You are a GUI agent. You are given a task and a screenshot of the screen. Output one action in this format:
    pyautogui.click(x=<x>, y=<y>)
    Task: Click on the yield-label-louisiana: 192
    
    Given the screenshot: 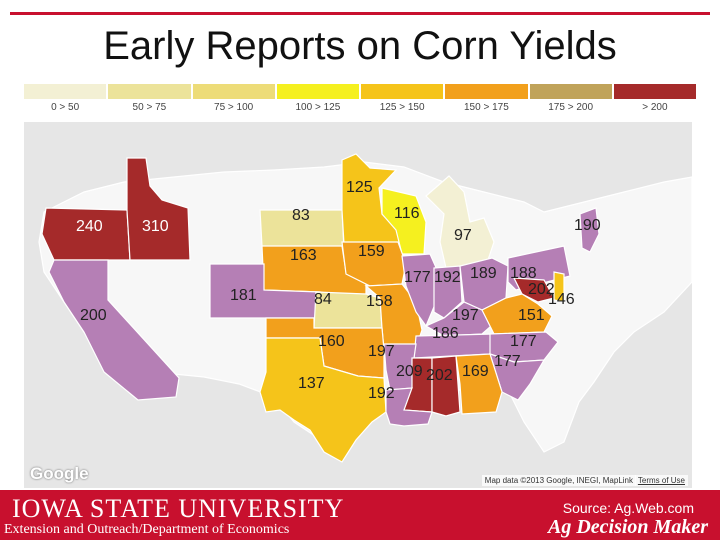 What is the action you would take?
    pyautogui.click(x=381, y=393)
    